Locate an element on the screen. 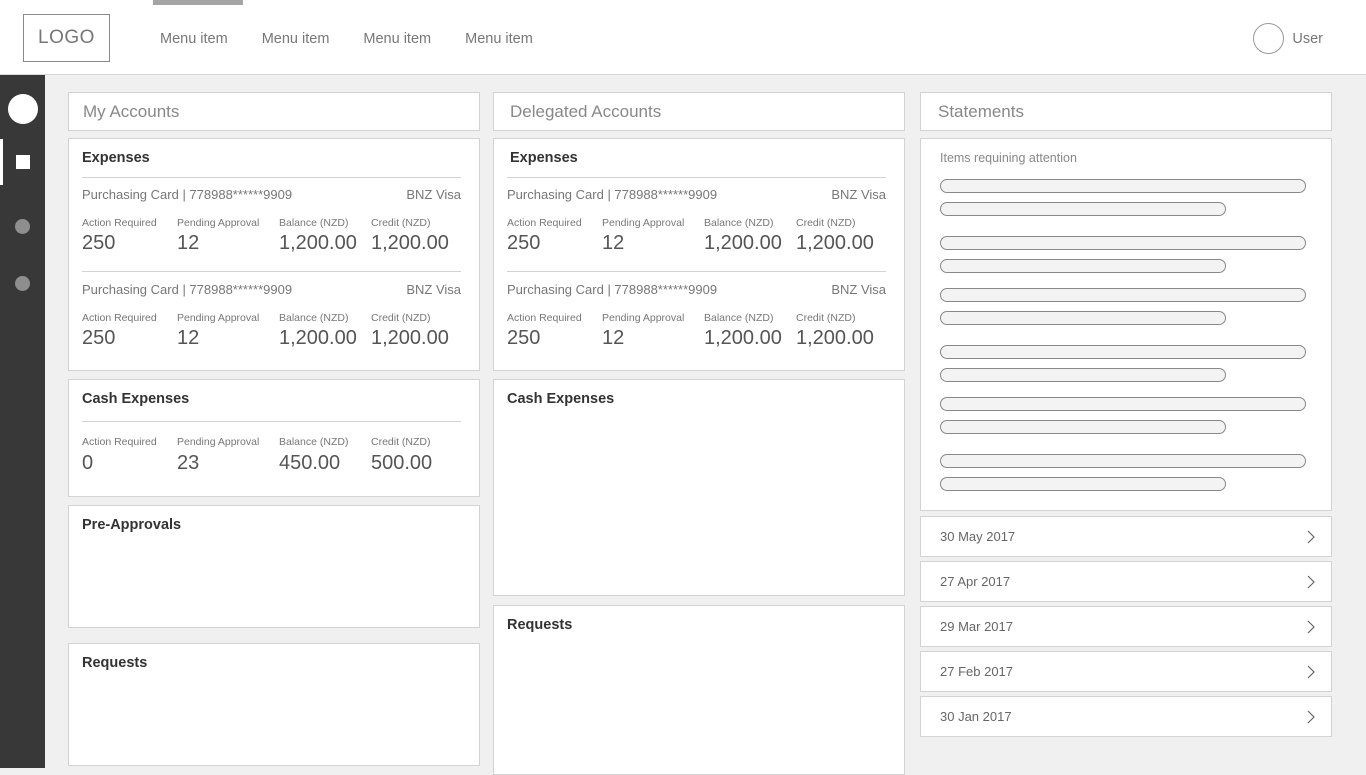 The height and width of the screenshot is (775, 1366). statement-row: 30 May 2017 is located at coordinates (1126, 536).